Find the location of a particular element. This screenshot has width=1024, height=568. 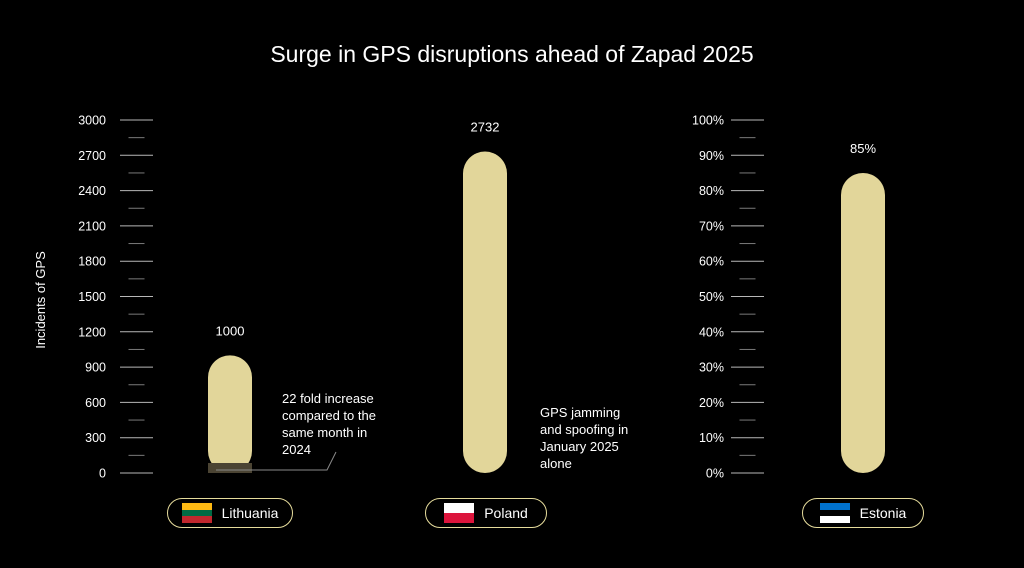

left-axis-tick-label: 2400 is located at coordinates (92, 191).